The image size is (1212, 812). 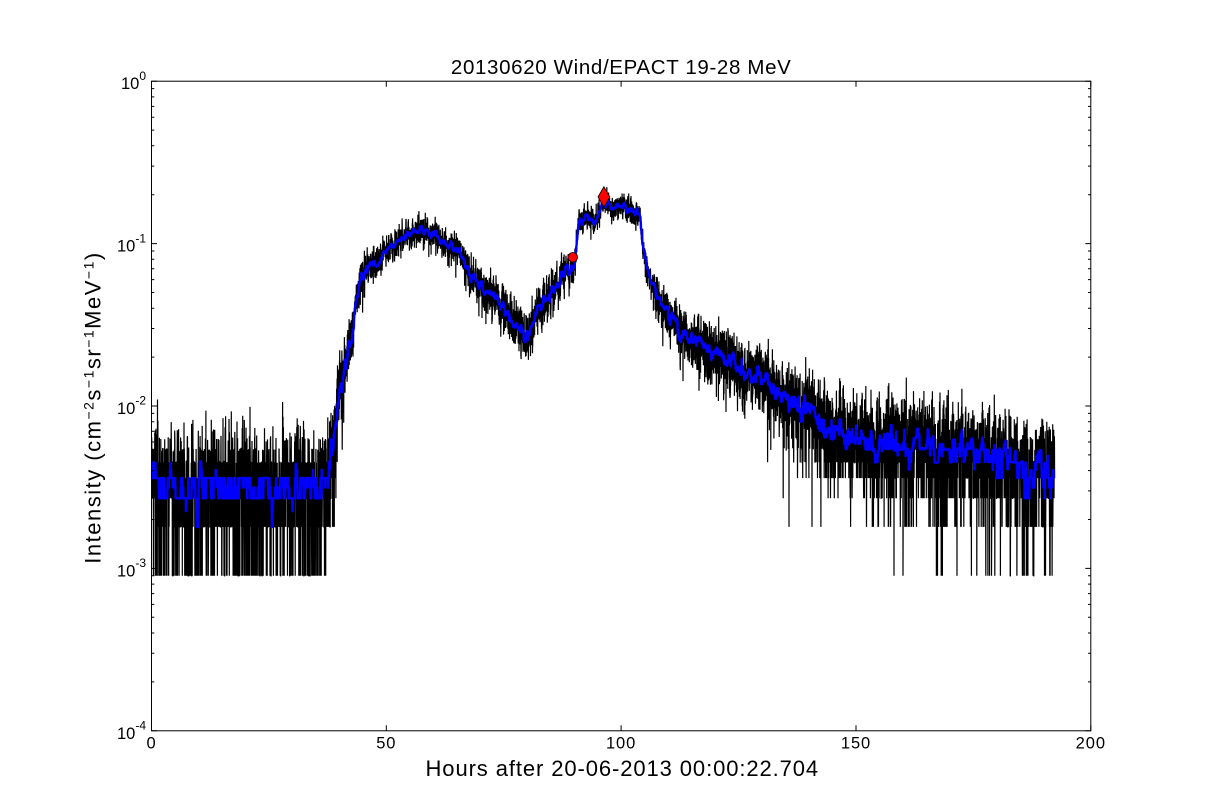 What do you see at coordinates (386, 744) in the screenshot?
I see `svg-text: 50` at bounding box center [386, 744].